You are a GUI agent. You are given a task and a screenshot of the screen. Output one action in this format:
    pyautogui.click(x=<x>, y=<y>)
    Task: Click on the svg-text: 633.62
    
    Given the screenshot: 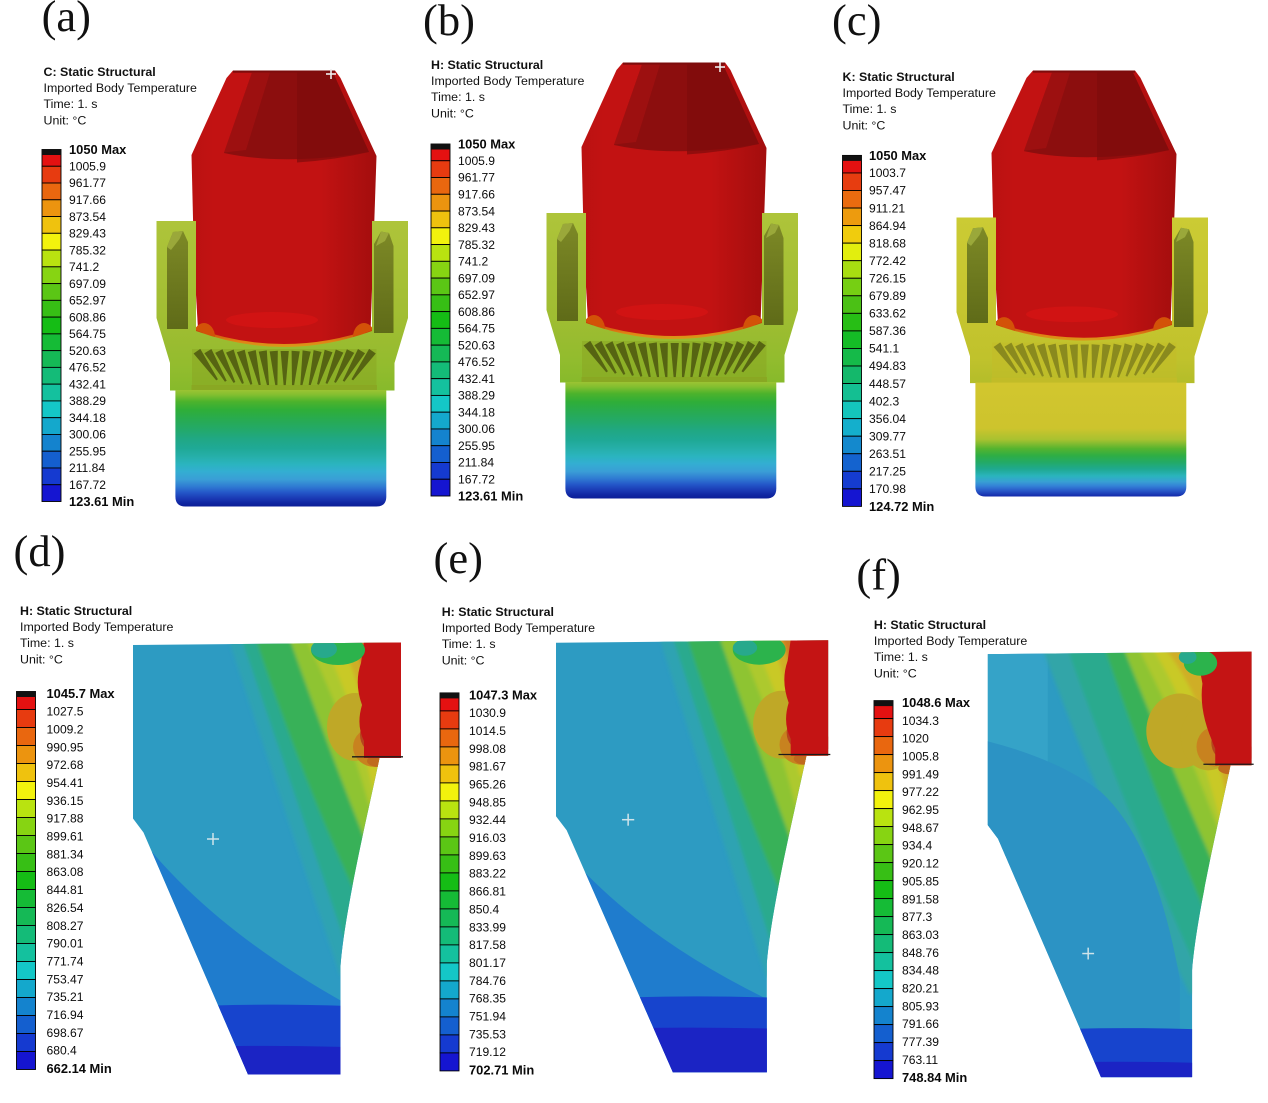 What is the action you would take?
    pyautogui.click(x=887, y=314)
    